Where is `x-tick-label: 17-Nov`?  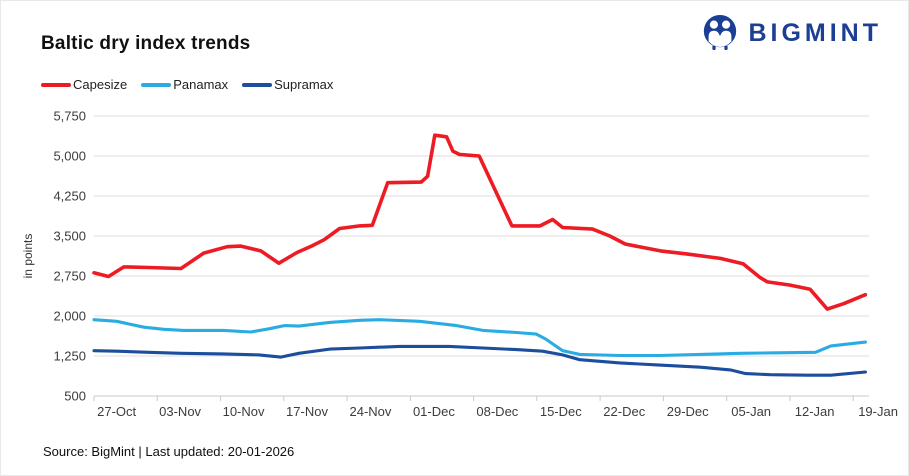 x-tick-label: 17-Nov is located at coordinates (307, 411).